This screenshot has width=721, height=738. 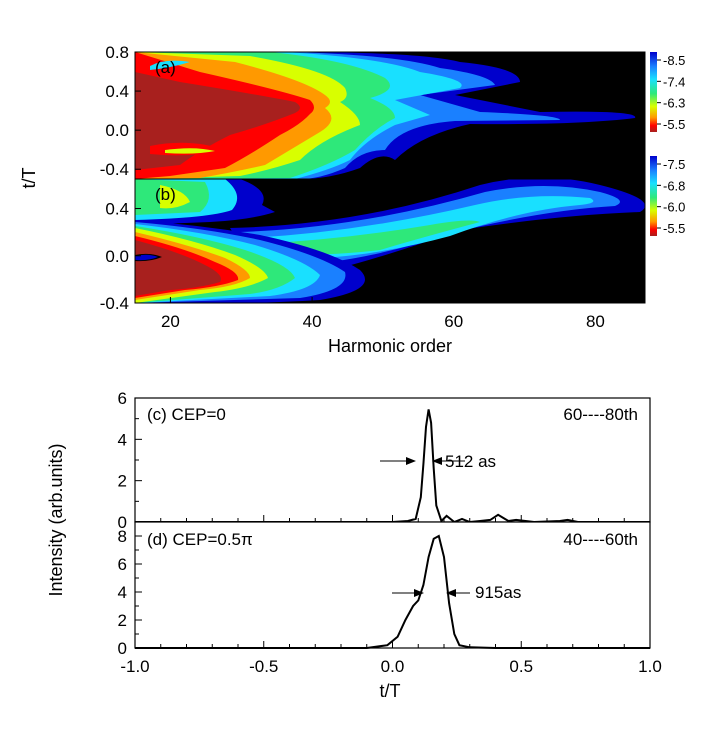 I want to click on heatmap-b-field, so click(x=390, y=241).